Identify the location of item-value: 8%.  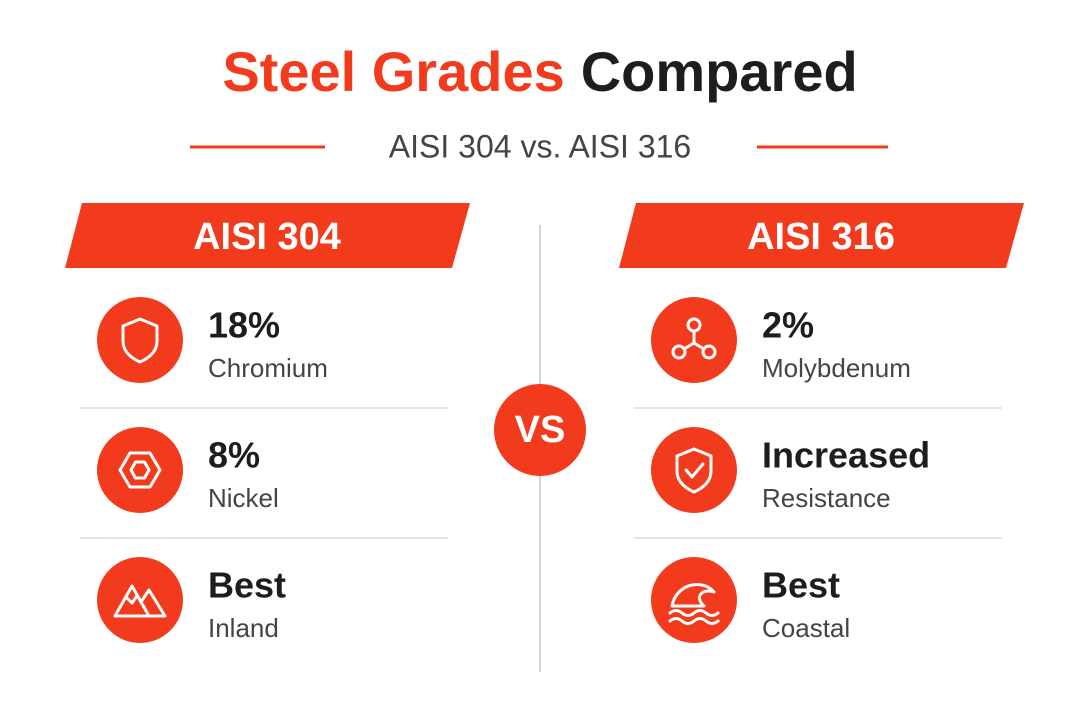
(234, 455).